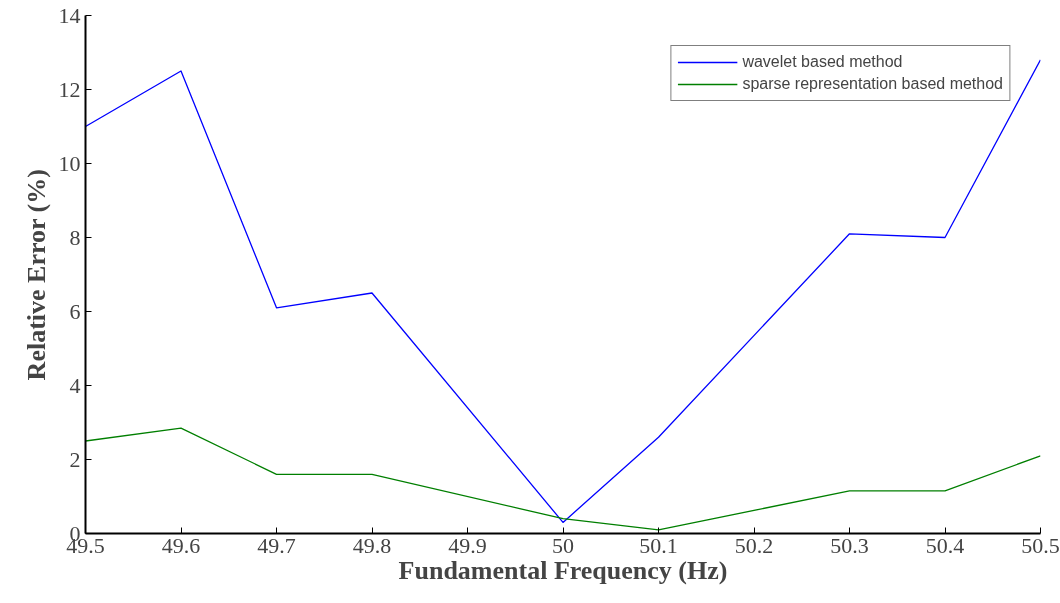 This screenshot has height=603, width=1060. Describe the element at coordinates (181, 545) in the screenshot. I see `x-tick-label: 49.6` at that location.